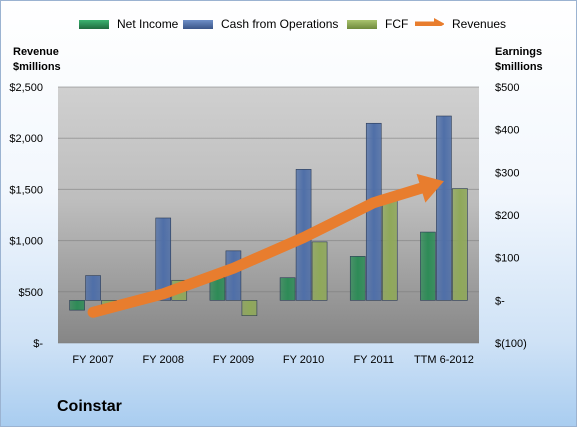 The image size is (577, 427). I want to click on legend-arrow-icon, so click(429, 22).